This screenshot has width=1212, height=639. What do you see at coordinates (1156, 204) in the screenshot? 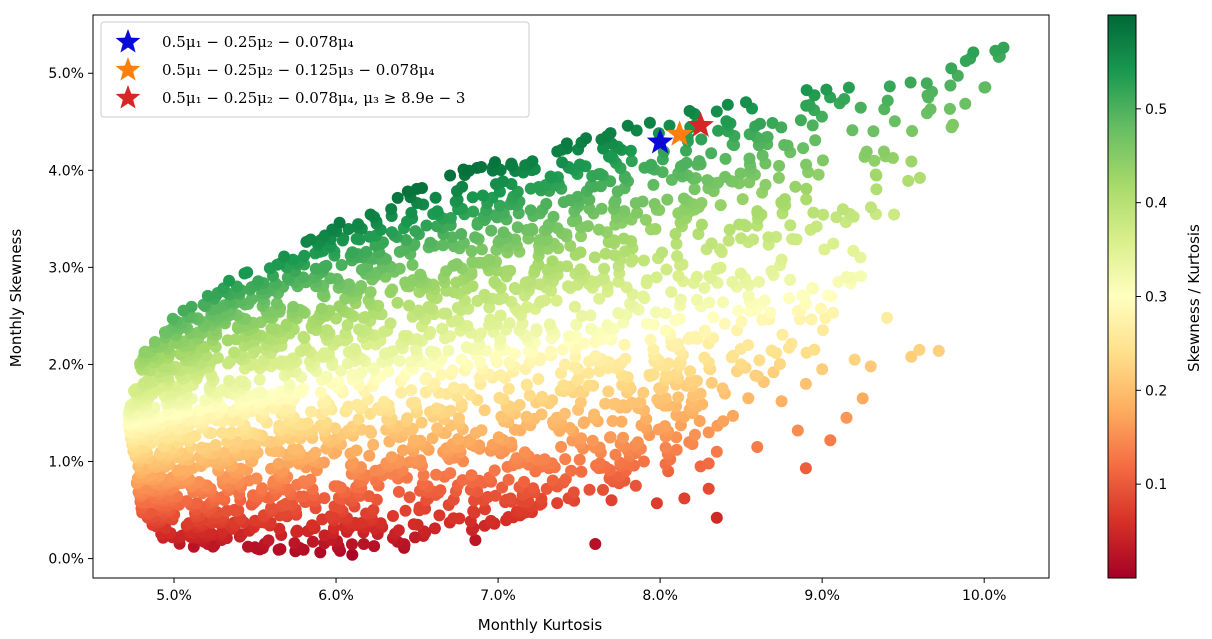
I see `colorbar-tick-label: 0.4` at bounding box center [1156, 204].